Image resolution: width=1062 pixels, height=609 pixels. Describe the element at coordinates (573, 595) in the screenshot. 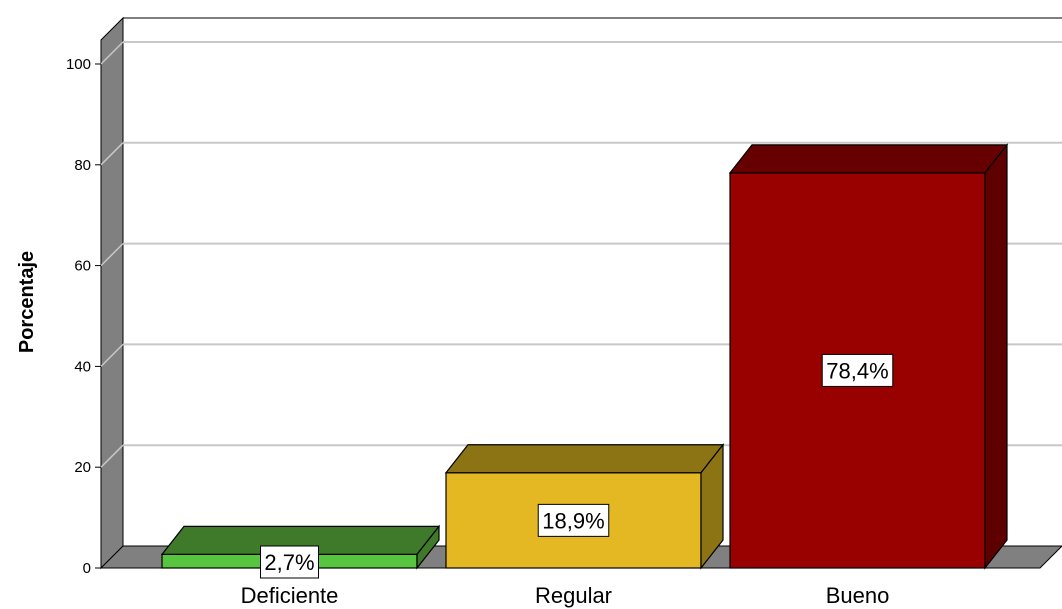

I see `x-tick-label: Regular` at that location.